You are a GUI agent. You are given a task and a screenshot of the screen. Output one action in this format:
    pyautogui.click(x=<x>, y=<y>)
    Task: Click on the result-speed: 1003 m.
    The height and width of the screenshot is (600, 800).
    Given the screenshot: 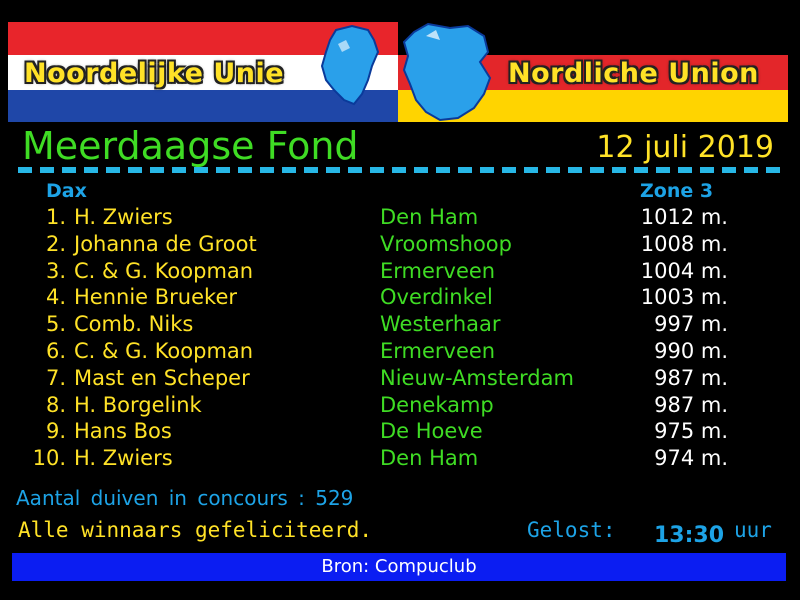 What is the action you would take?
    pyautogui.click(x=684, y=297)
    